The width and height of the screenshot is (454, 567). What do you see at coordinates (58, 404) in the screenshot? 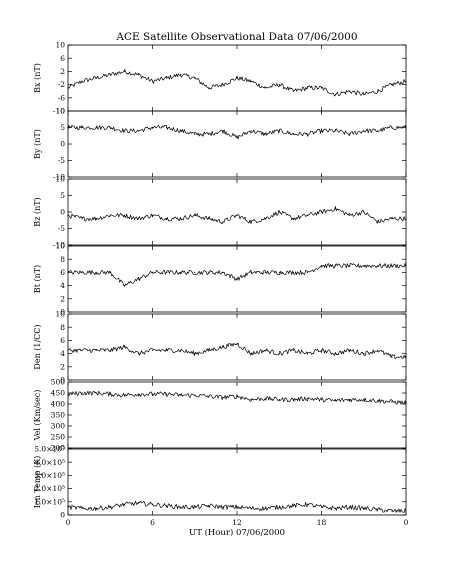
I see `y-tick-label: 400` at bounding box center [58, 404].